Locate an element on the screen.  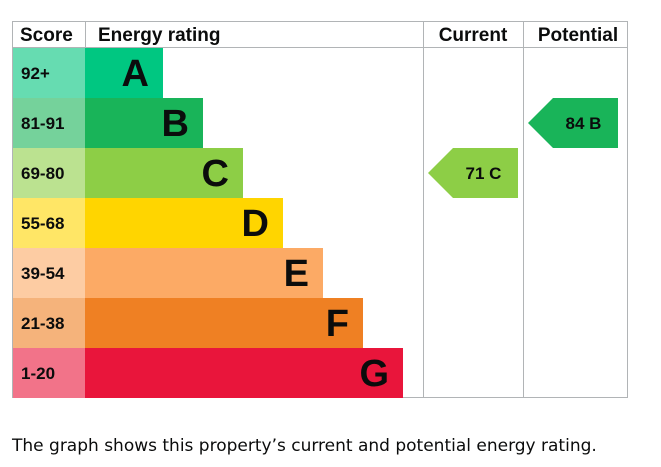
potential-rating-arrow-shape is located at coordinates (573, 123).